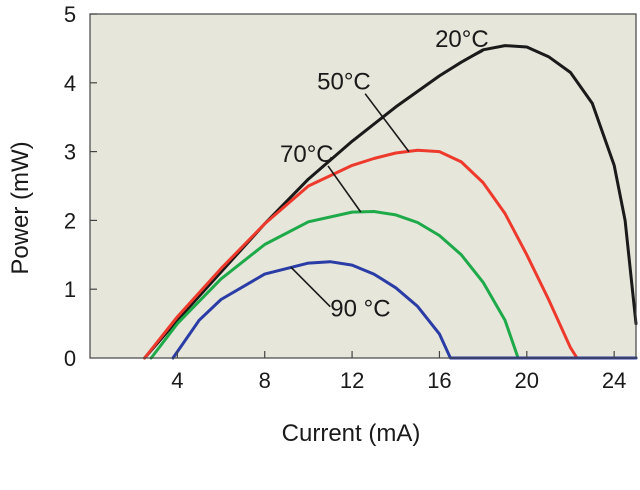 This screenshot has height=490, width=640. Describe the element at coordinates (70, 14) in the screenshot. I see `y-tick-label: 5` at that location.